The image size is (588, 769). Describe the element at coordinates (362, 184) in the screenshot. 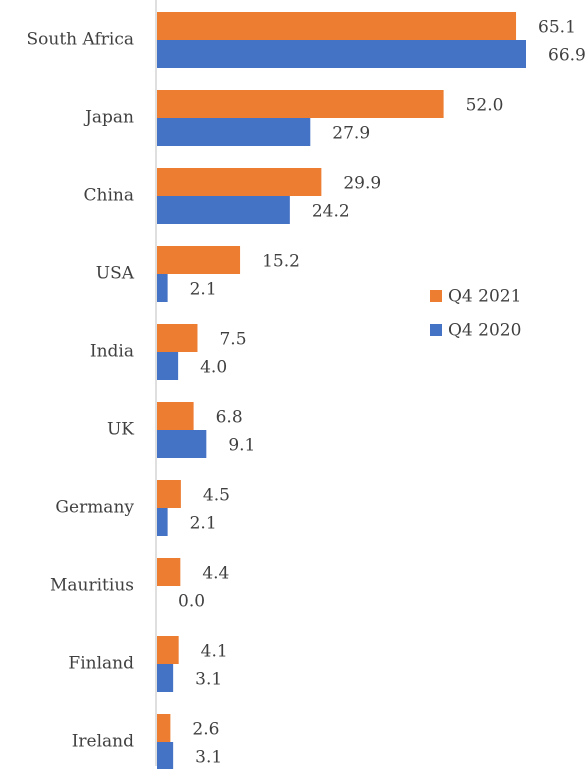

I see `value-label: 29.9` at that location.